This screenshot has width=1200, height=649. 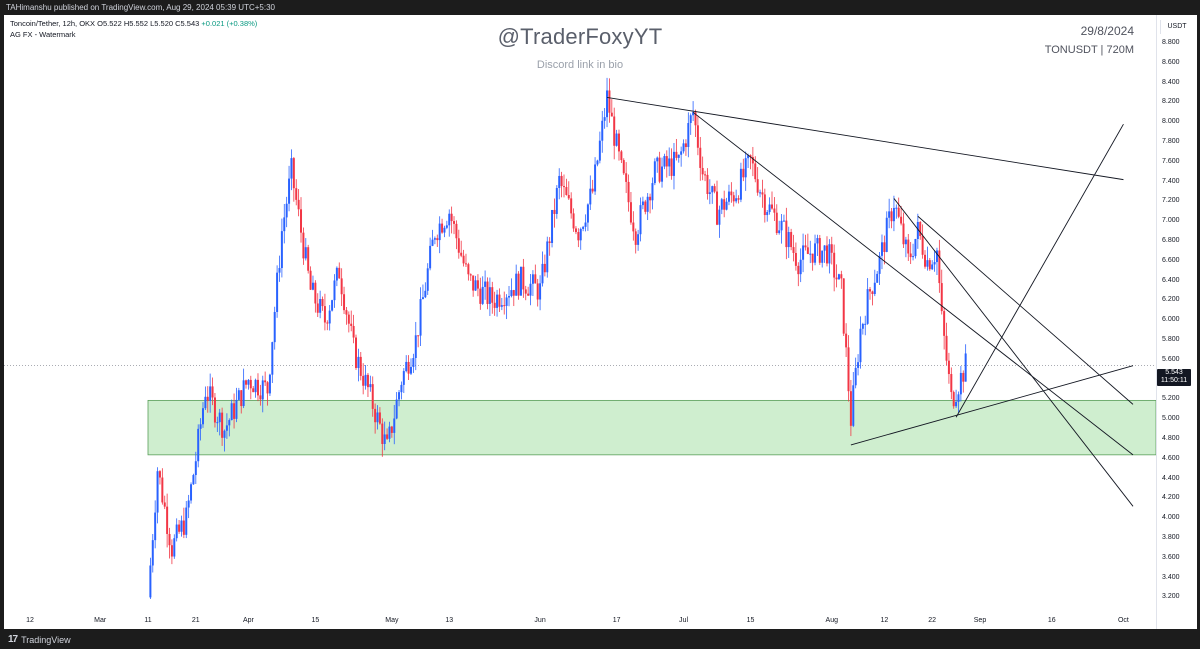 I want to click on price-tick-label: 7.400, so click(x=1171, y=181).